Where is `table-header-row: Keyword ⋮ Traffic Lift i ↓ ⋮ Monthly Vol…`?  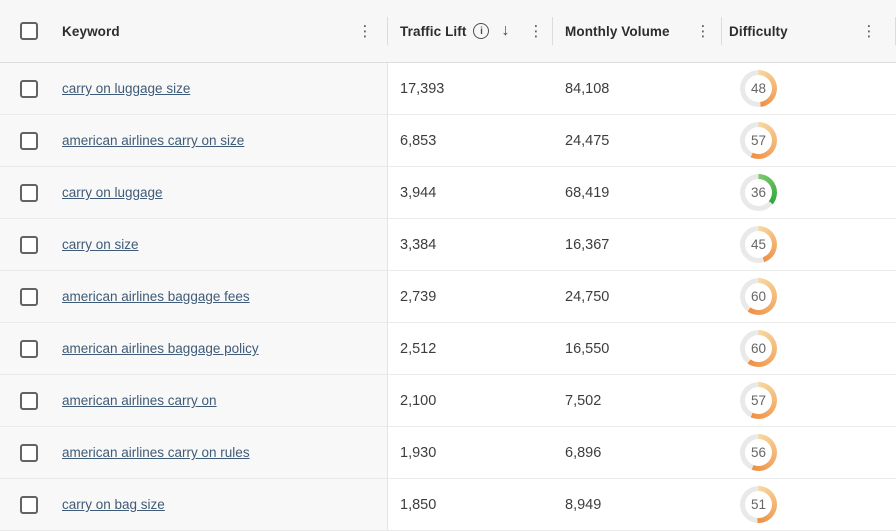 table-header-row: Keyword ⋮ Traffic Lift i ↓ ⋮ Monthly Vol… is located at coordinates (448, 31).